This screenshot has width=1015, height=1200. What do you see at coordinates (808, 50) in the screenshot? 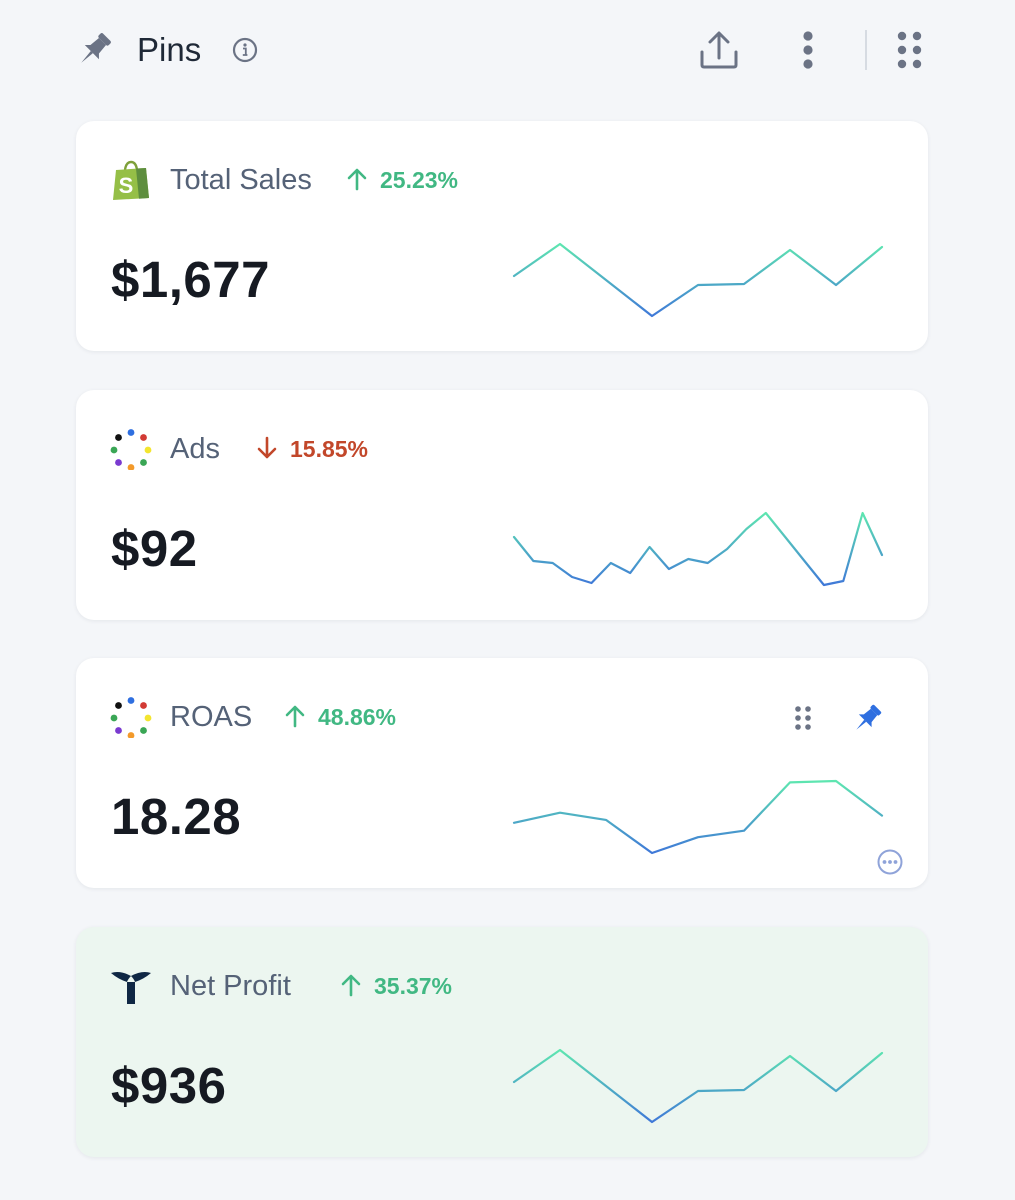
I see `more-vertical-icon` at bounding box center [808, 50].